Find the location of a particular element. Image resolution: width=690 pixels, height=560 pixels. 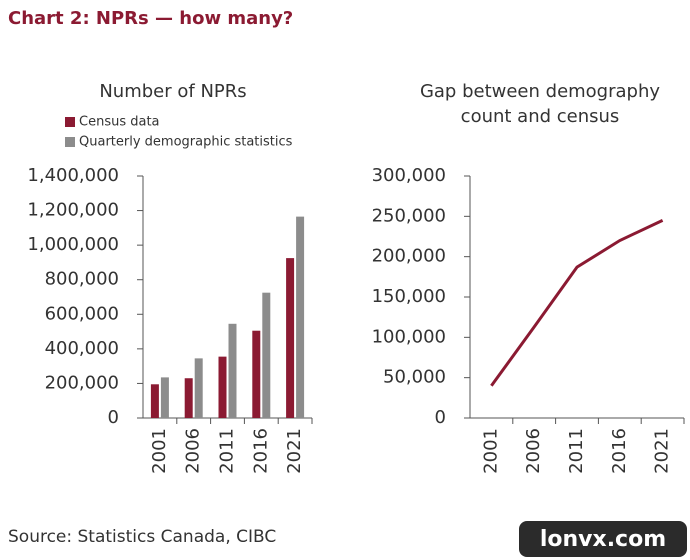

chart-title: count and census is located at coordinates (540, 116).